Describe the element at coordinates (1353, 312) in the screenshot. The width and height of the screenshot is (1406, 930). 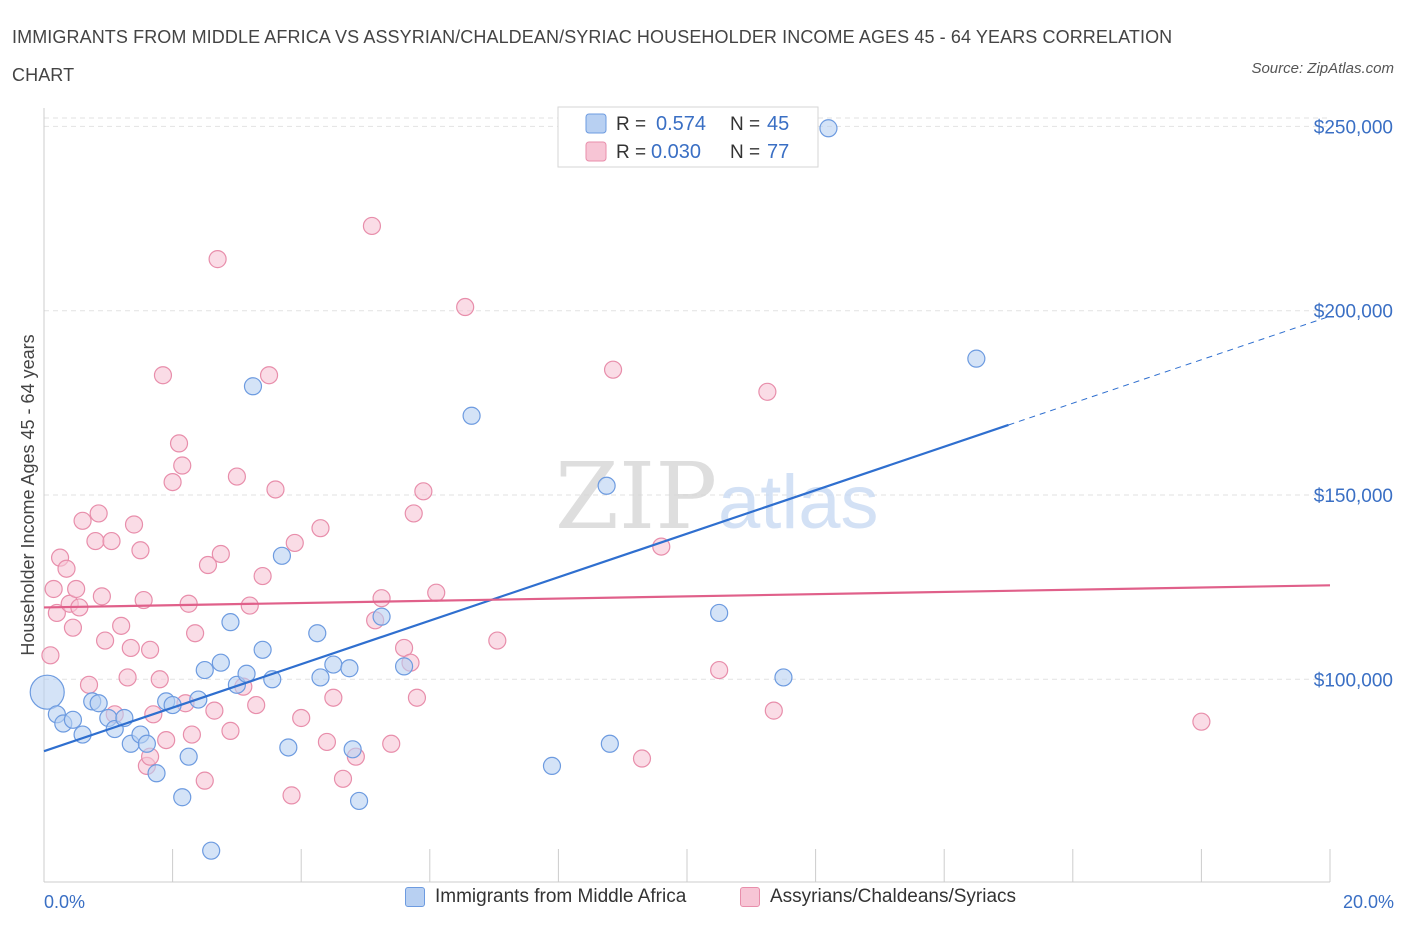
I see `y-tick-label-2: $200,000` at that location.